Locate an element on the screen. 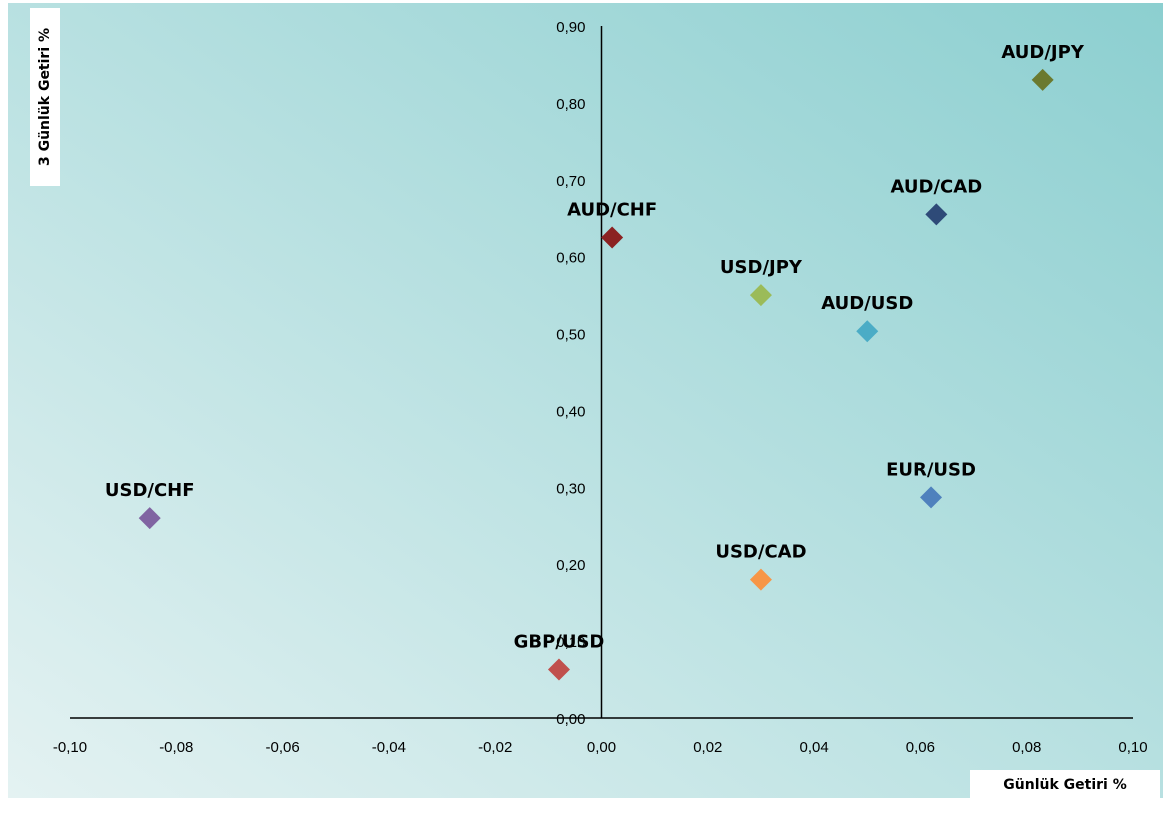 This screenshot has height=813, width=1163. x-tick-label: -0,02 is located at coordinates (495, 747).